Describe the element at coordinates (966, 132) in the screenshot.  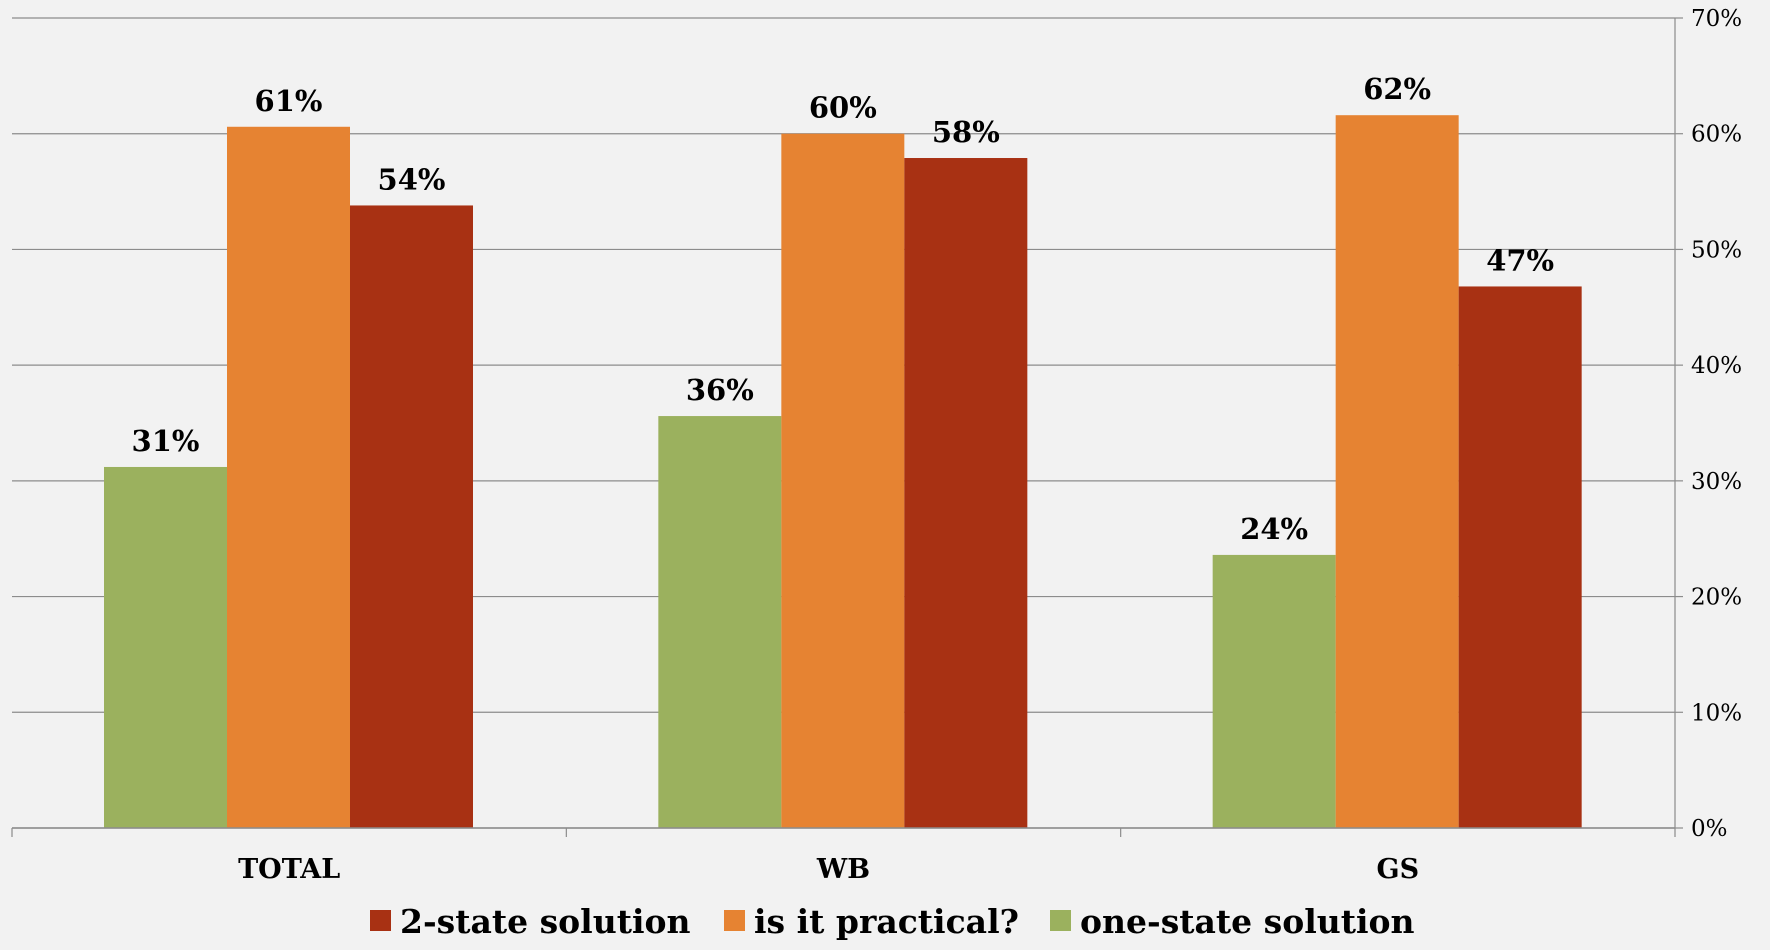
I see `data-label: 58%` at that location.